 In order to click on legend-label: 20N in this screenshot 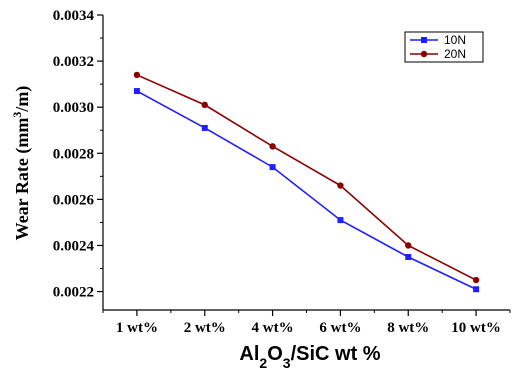, I will do `click(455, 54)`.